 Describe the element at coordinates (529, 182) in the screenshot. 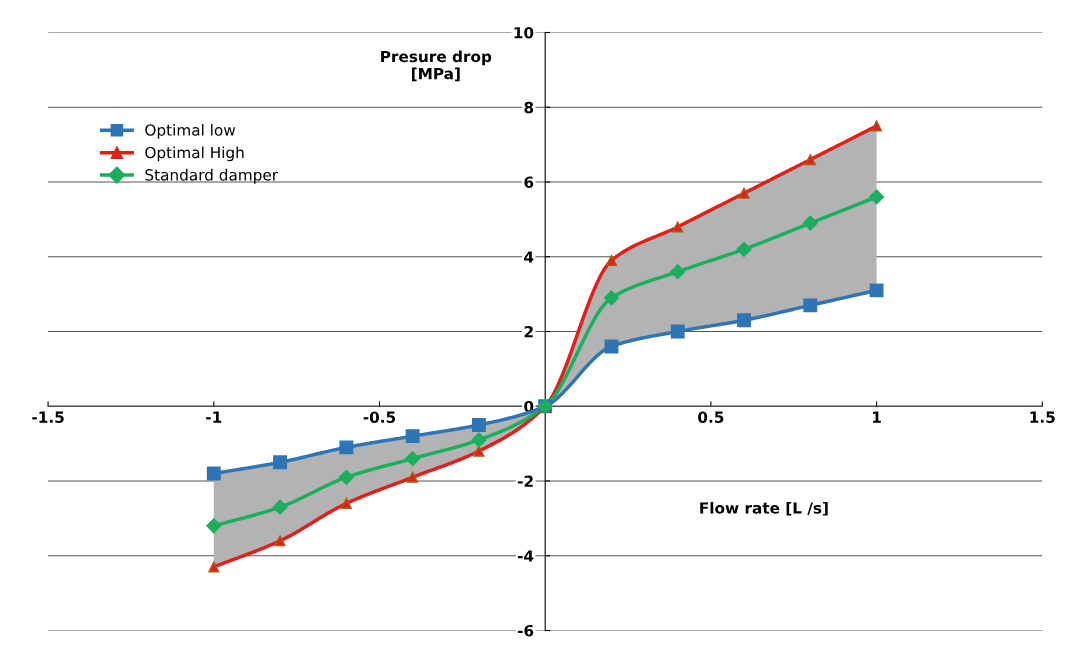

I see `y-tick-label: 6` at that location.